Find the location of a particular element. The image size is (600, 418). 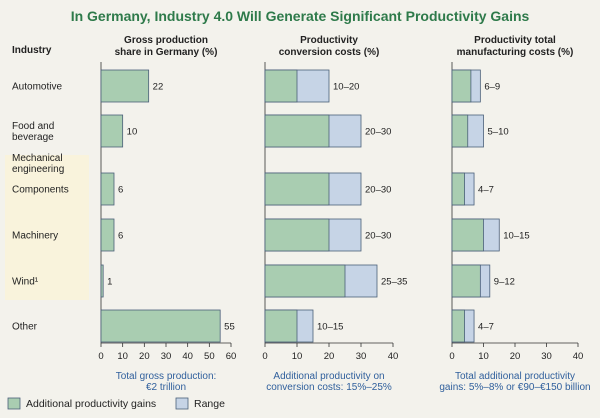

category-label-automotive: Automotive is located at coordinates (37, 87).